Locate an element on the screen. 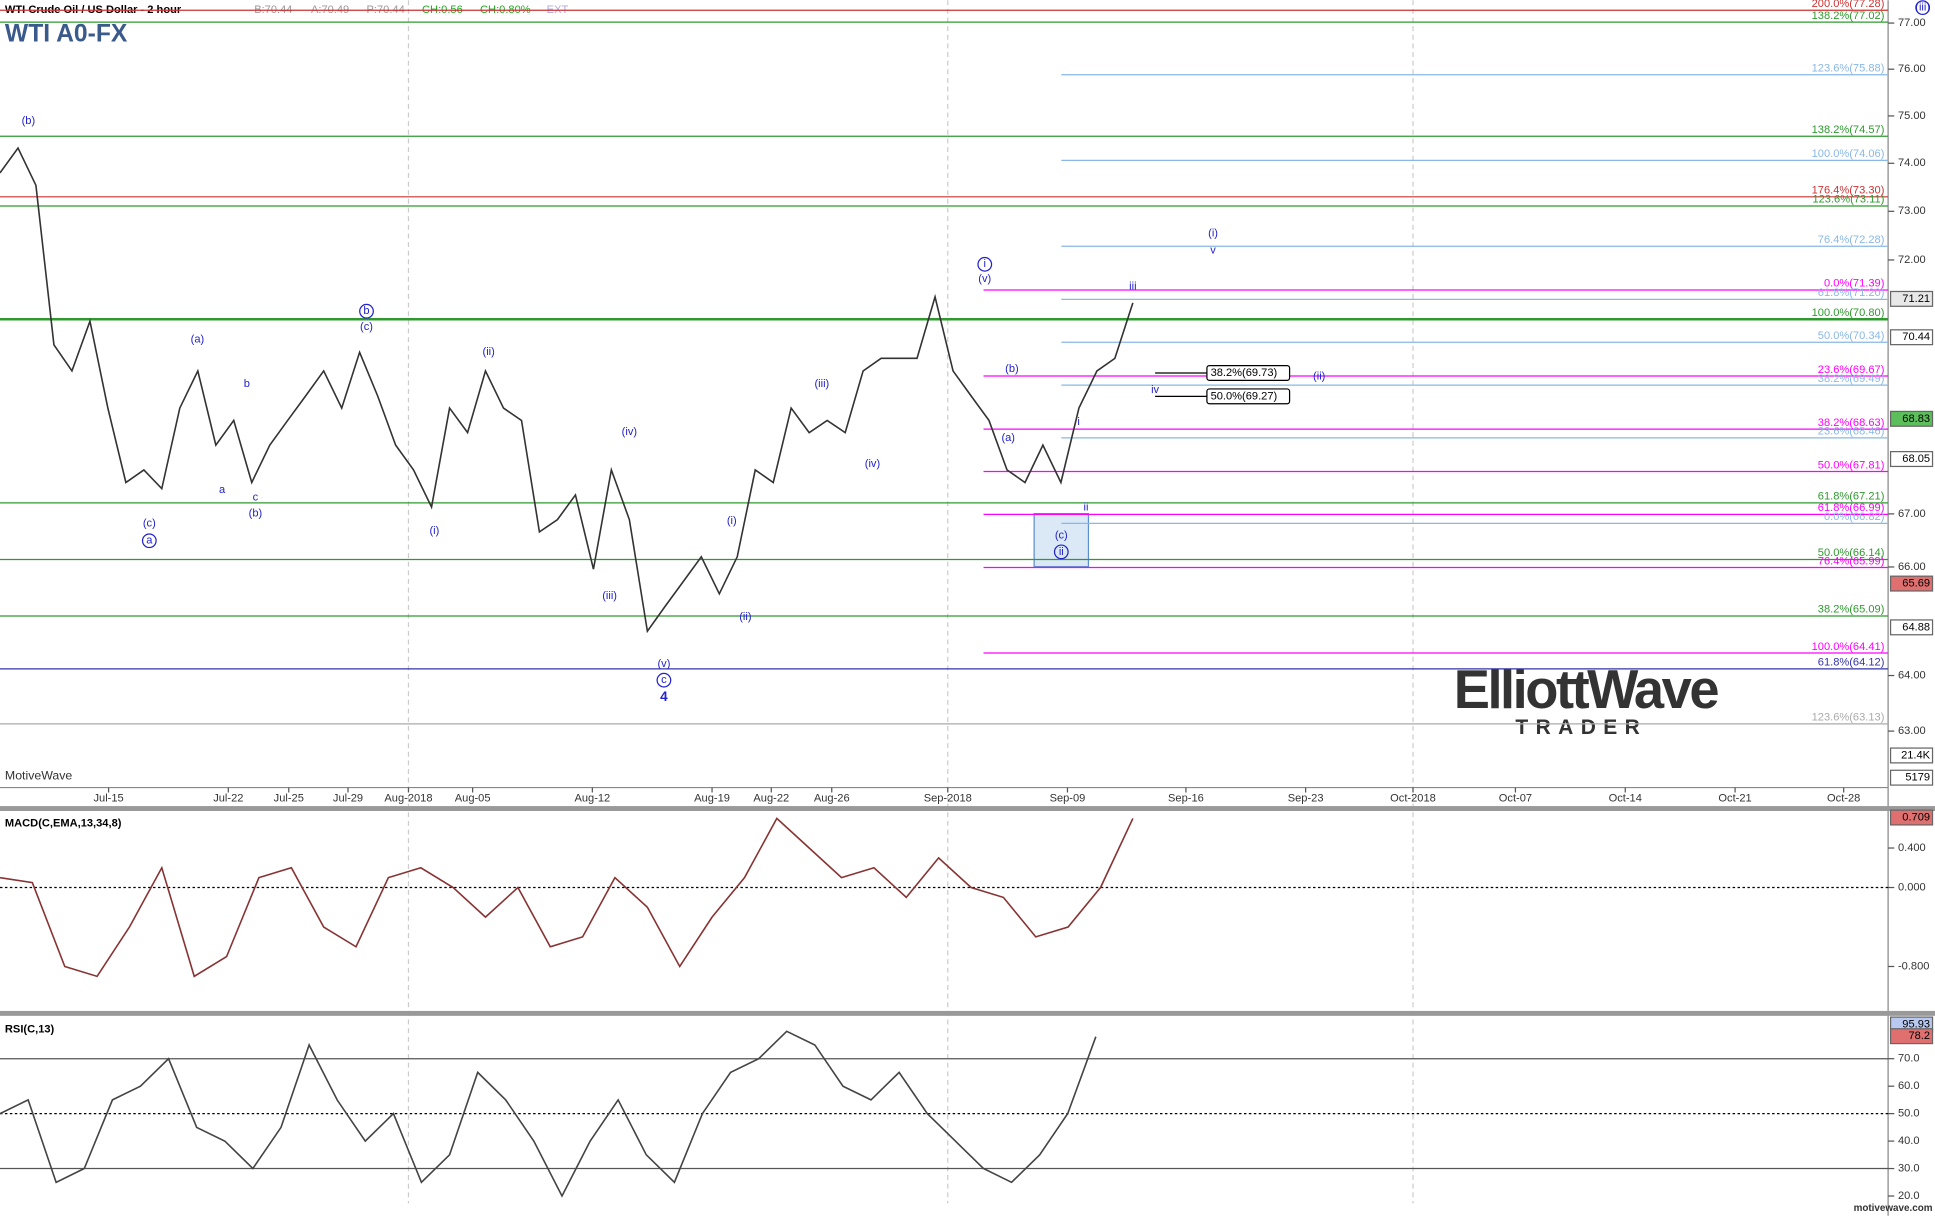 Image resolution: width=1935 pixels, height=1221 pixels. y-tick-label: 76.00 is located at coordinates (1912, 69).